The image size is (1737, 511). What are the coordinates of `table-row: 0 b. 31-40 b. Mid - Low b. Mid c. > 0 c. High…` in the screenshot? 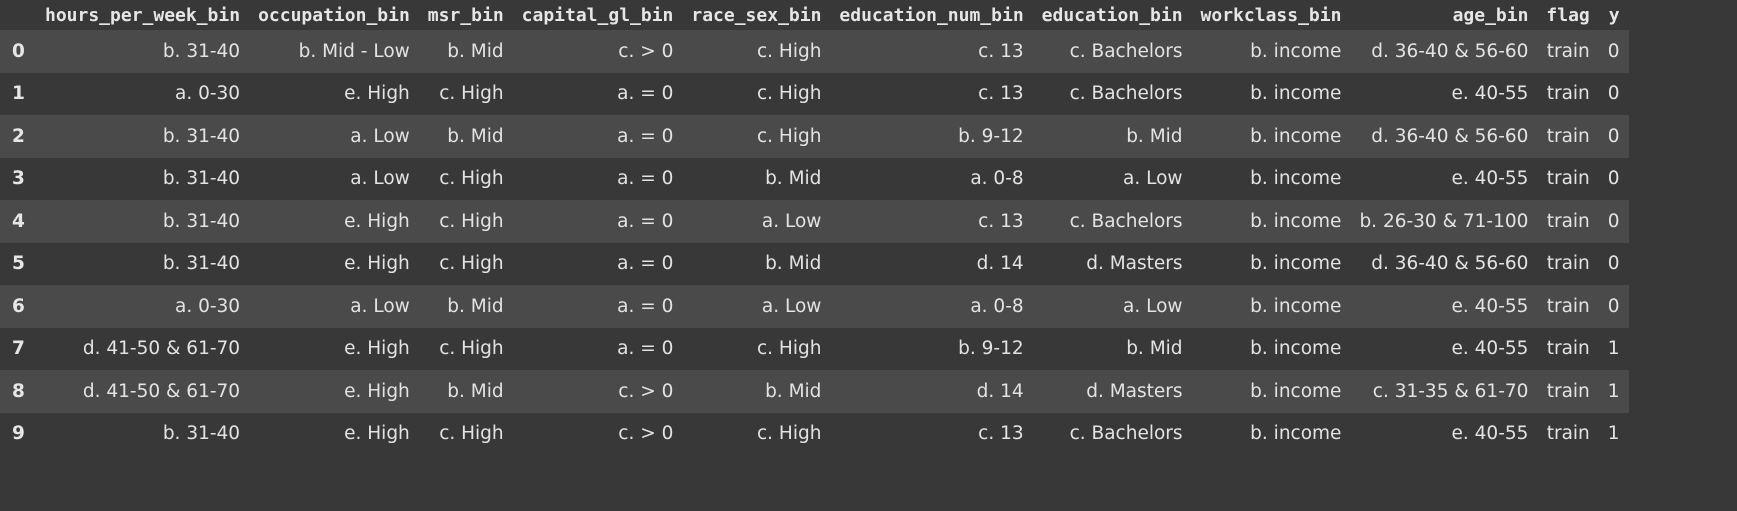 It's located at (814, 51).